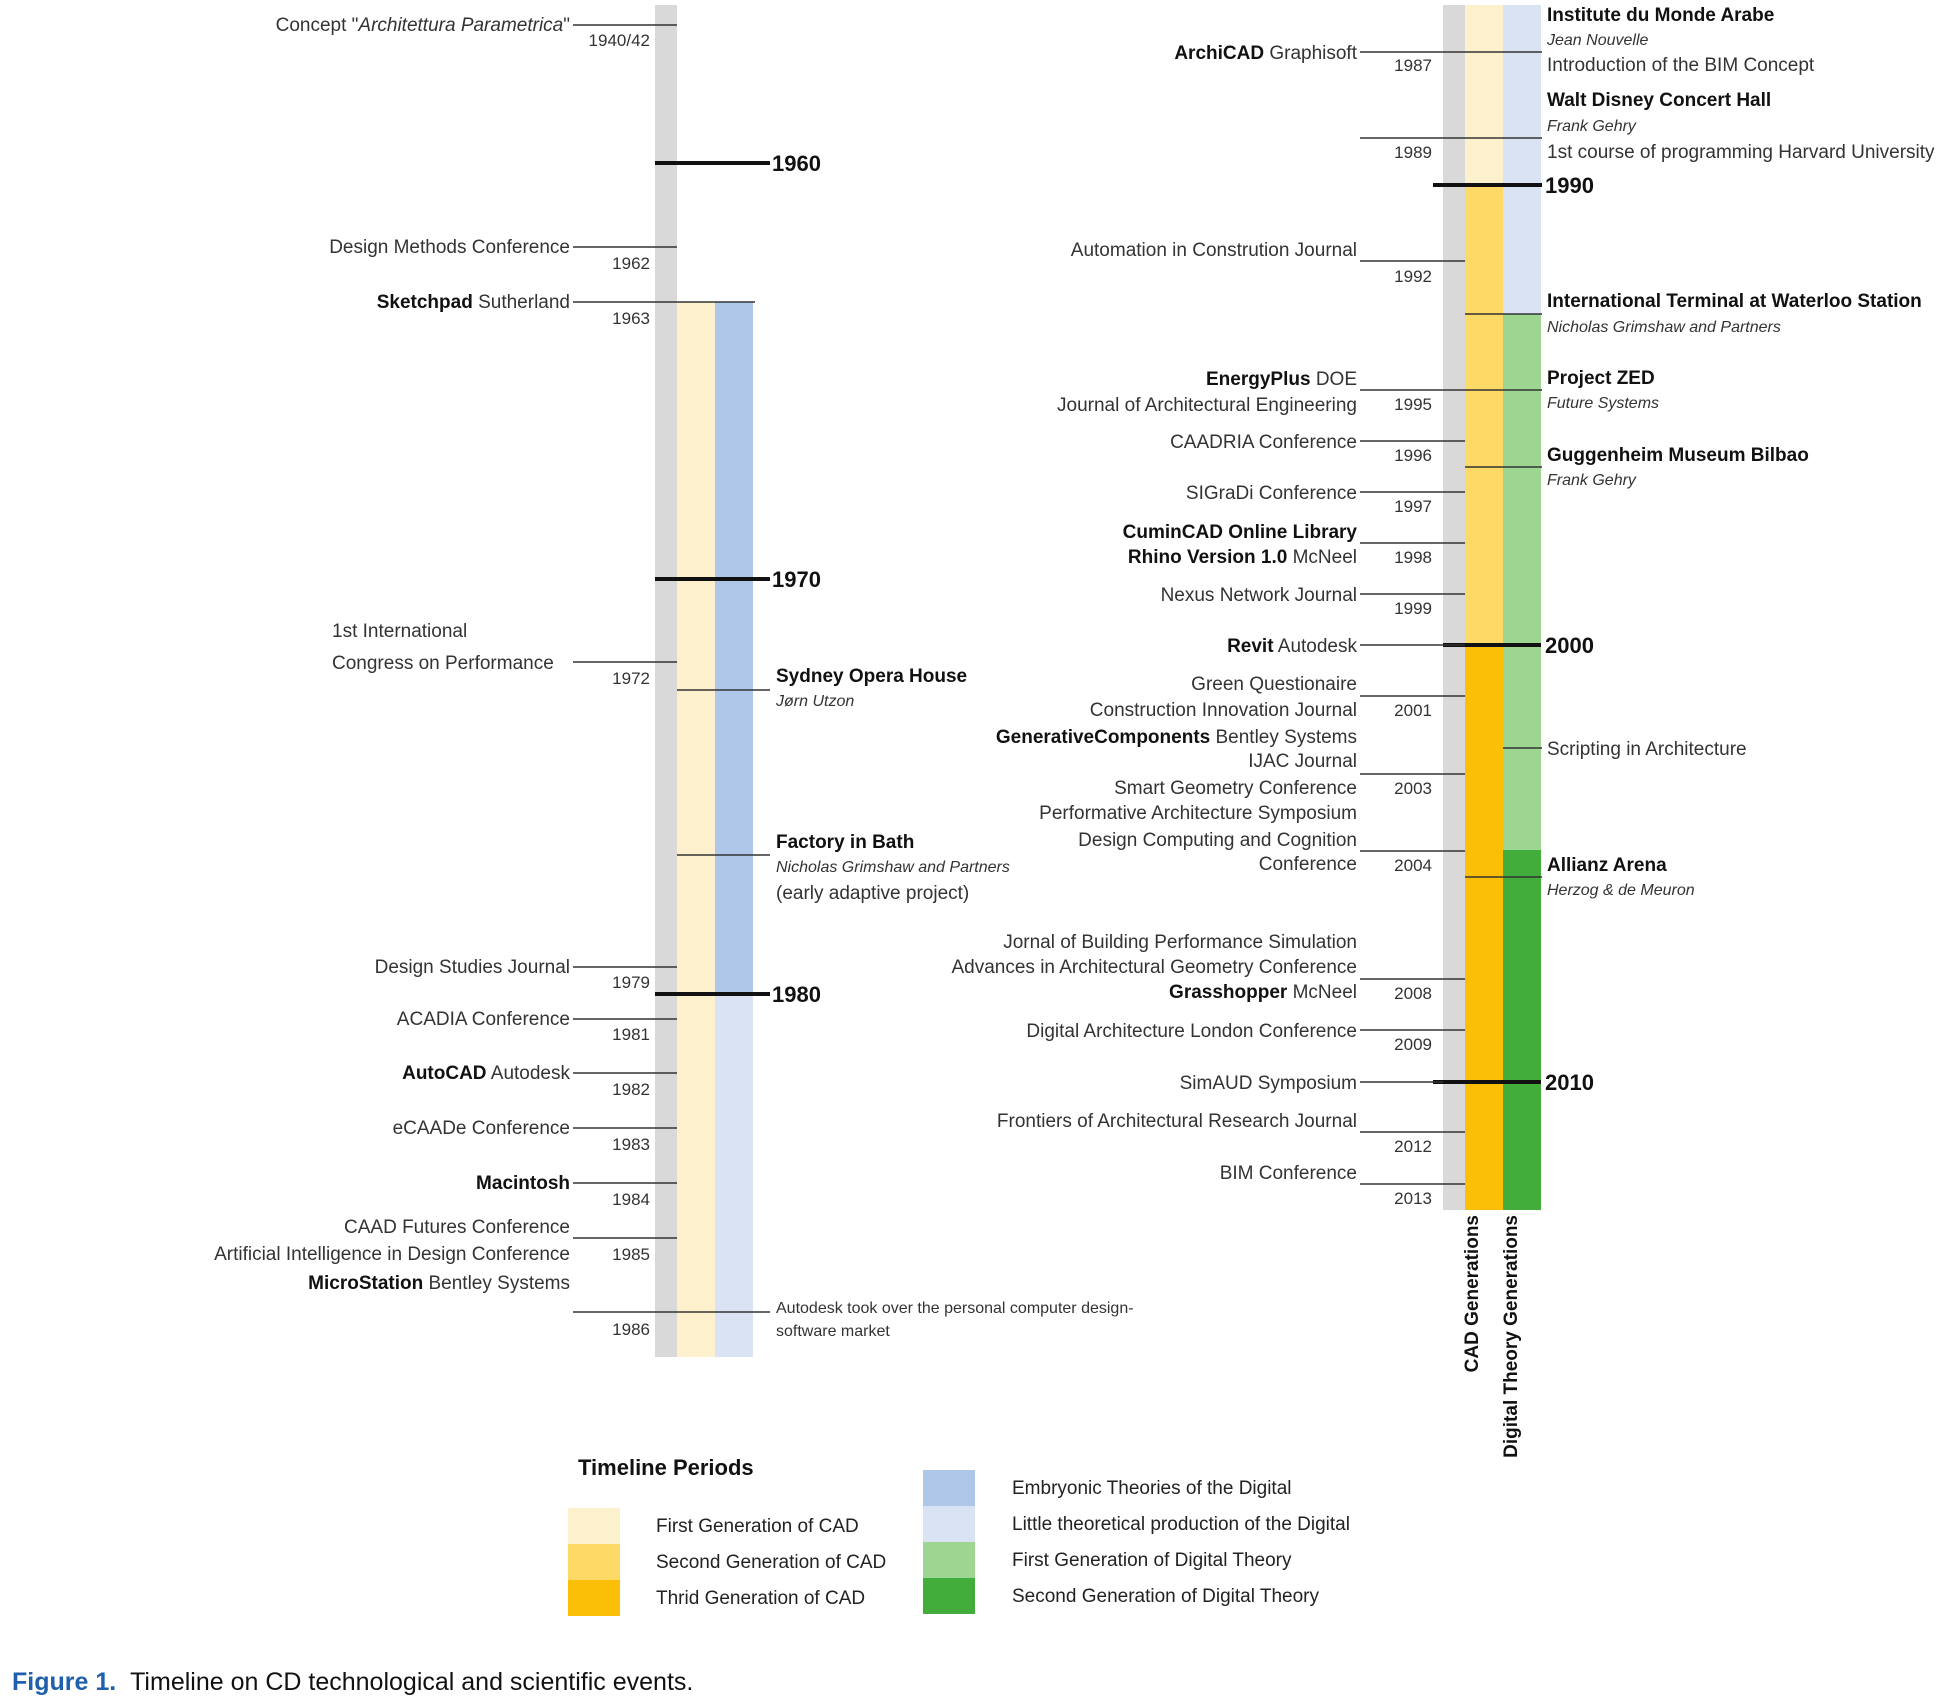 This screenshot has height=1702, width=1956. I want to click on project-author: Herzog & de Meuron, so click(1621, 890).